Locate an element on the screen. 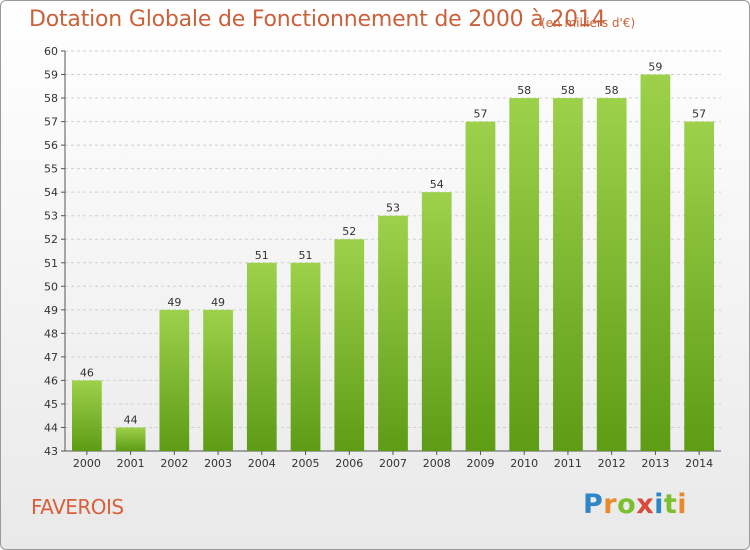  y-tick-label: 52 is located at coordinates (51, 239).